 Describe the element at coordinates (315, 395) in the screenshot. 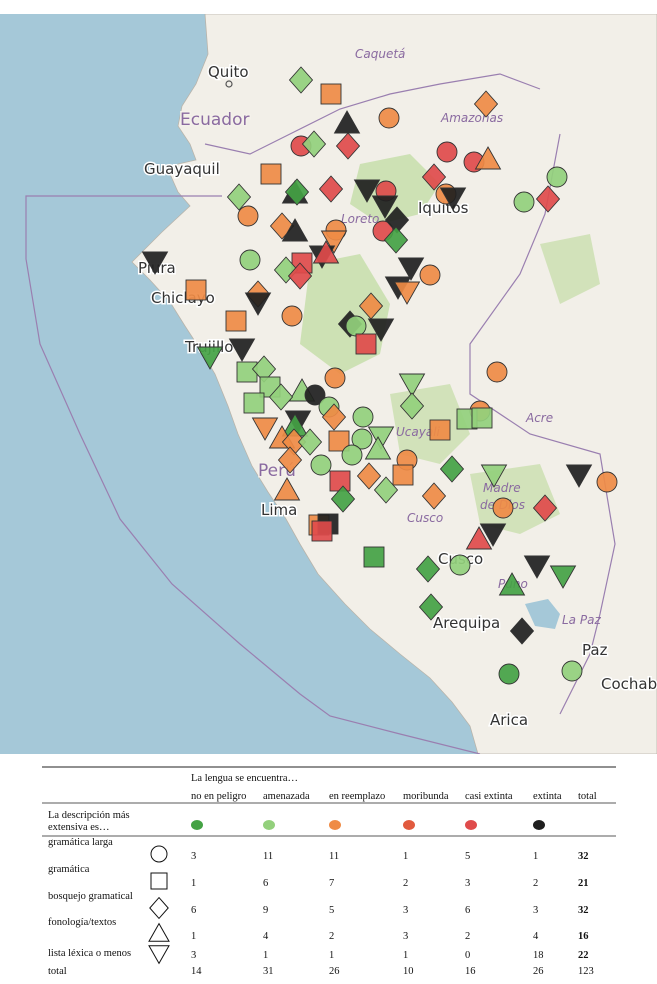

I see `circle-marker-extinta` at that location.